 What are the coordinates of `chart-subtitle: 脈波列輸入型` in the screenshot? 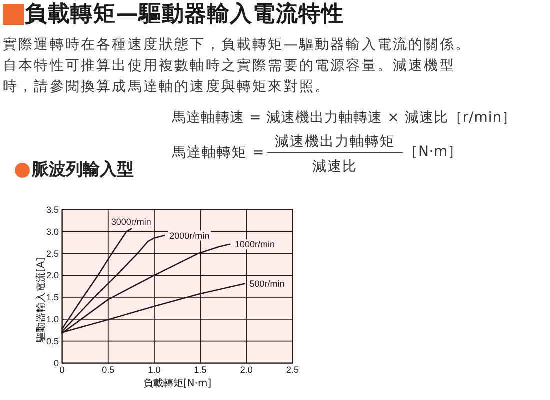 It's located at (83, 170).